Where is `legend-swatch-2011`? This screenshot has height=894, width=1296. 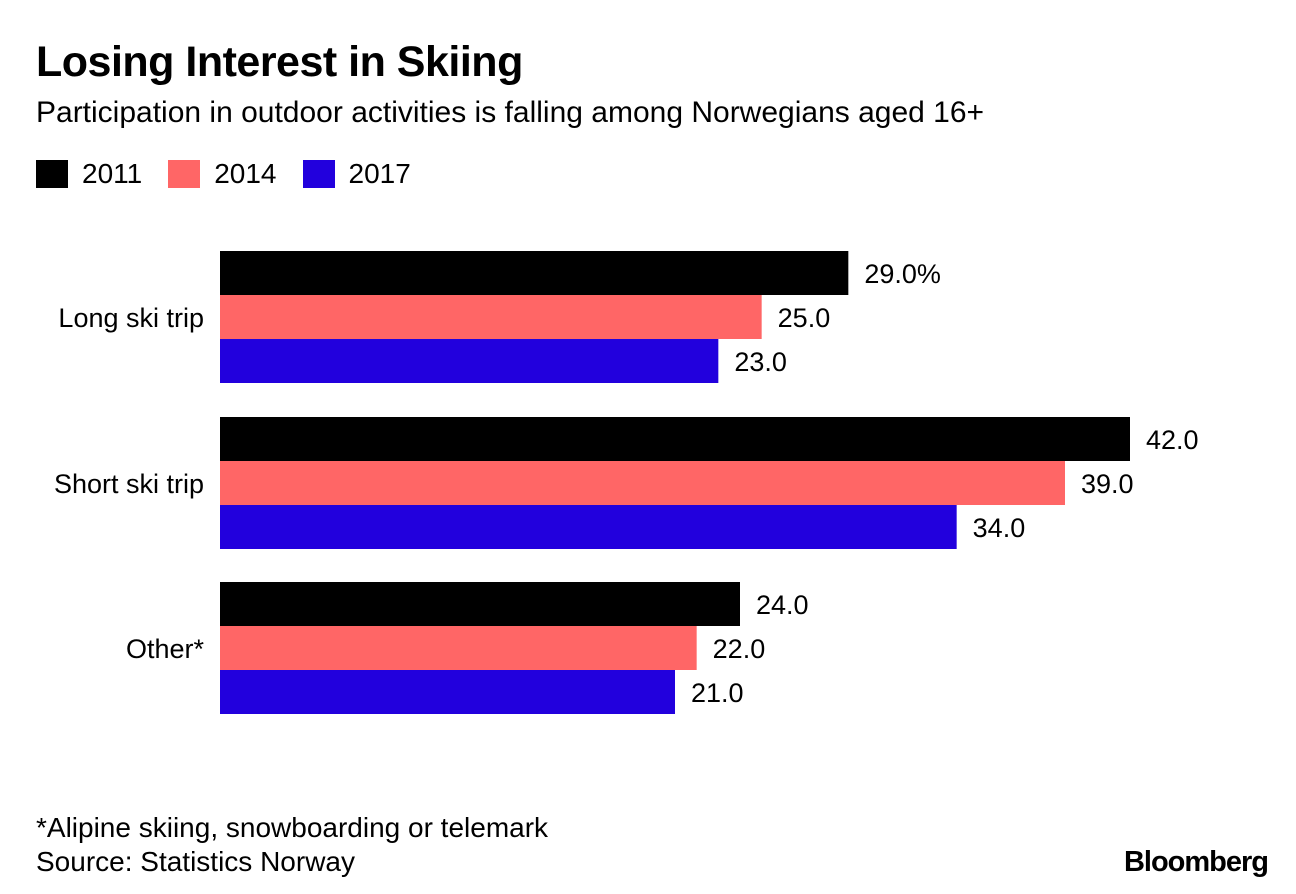 legend-swatch-2011 is located at coordinates (52, 174).